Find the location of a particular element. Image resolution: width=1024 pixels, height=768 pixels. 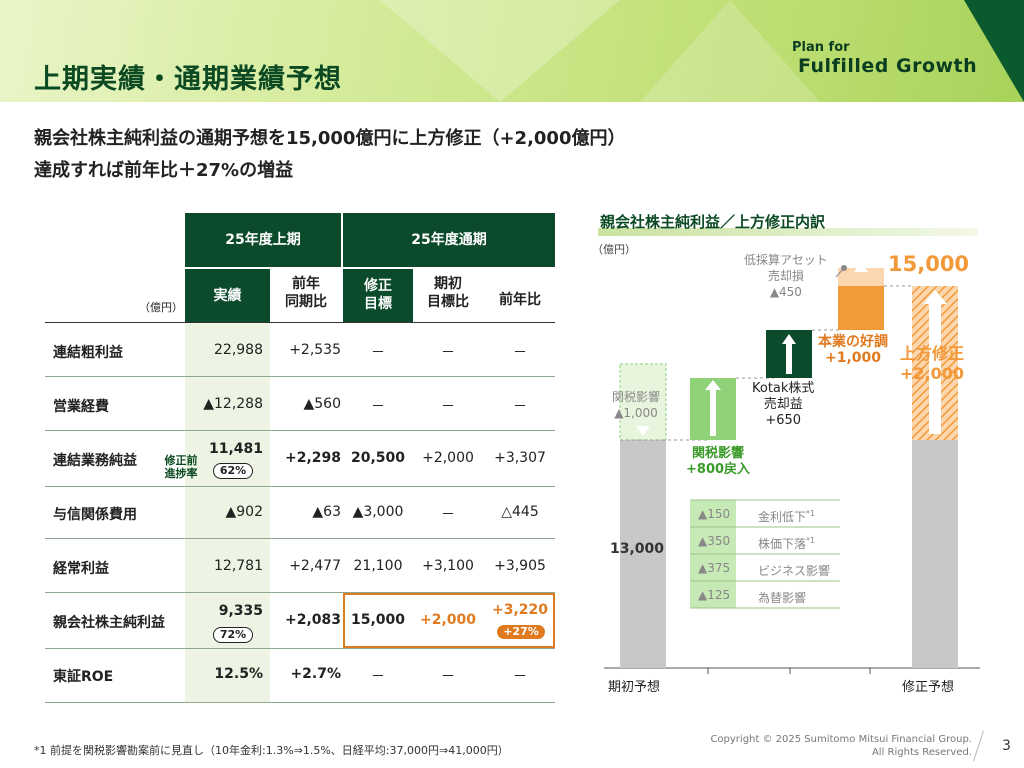

cell-revised: ▲3,000 is located at coordinates (378, 512).